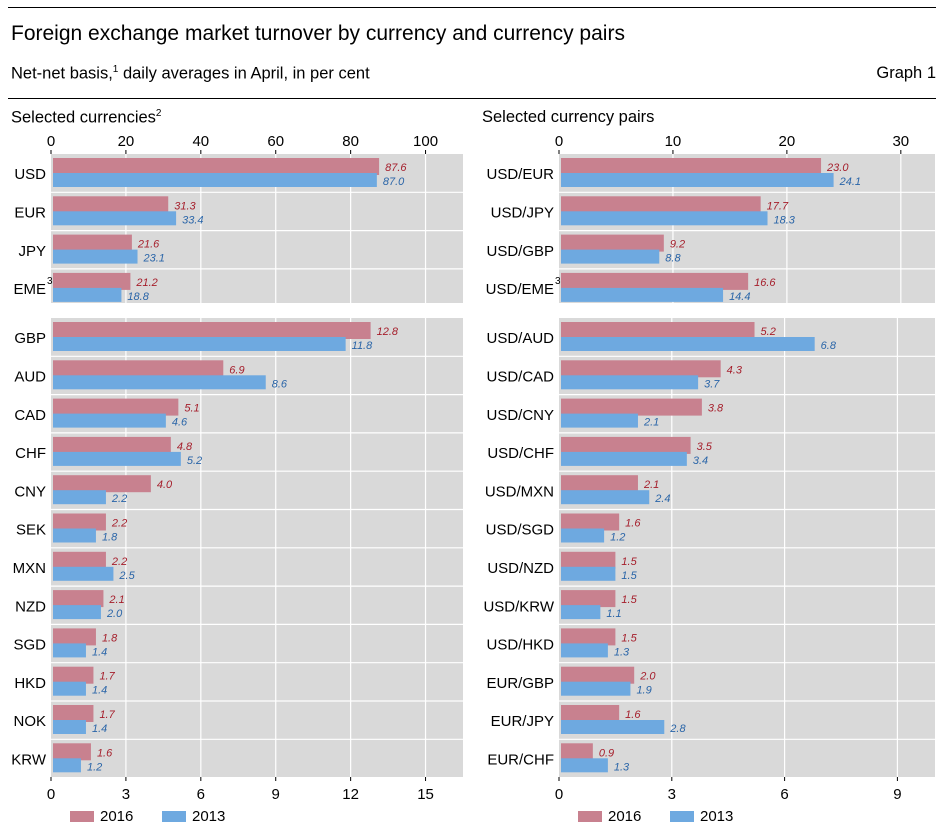  I want to click on left-panel-title: Selected currencies2, so click(86, 118).